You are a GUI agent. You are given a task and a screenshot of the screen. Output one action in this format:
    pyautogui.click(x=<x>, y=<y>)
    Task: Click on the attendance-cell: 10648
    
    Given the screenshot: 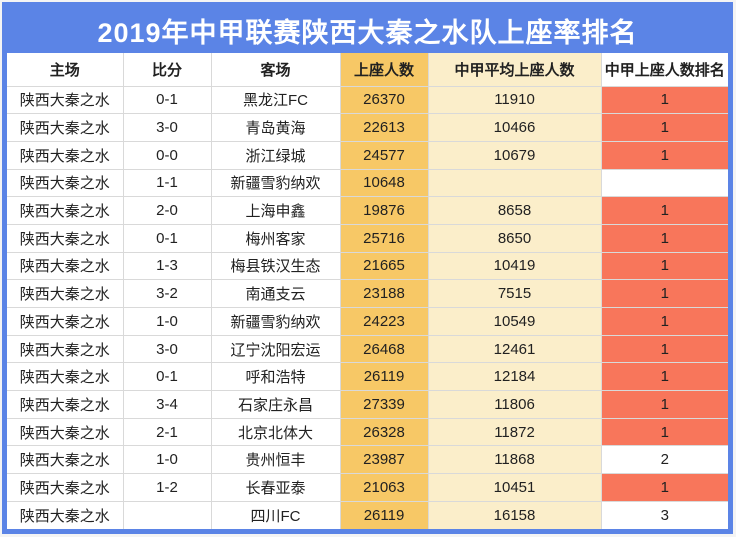 What is the action you would take?
    pyautogui.click(x=384, y=183)
    